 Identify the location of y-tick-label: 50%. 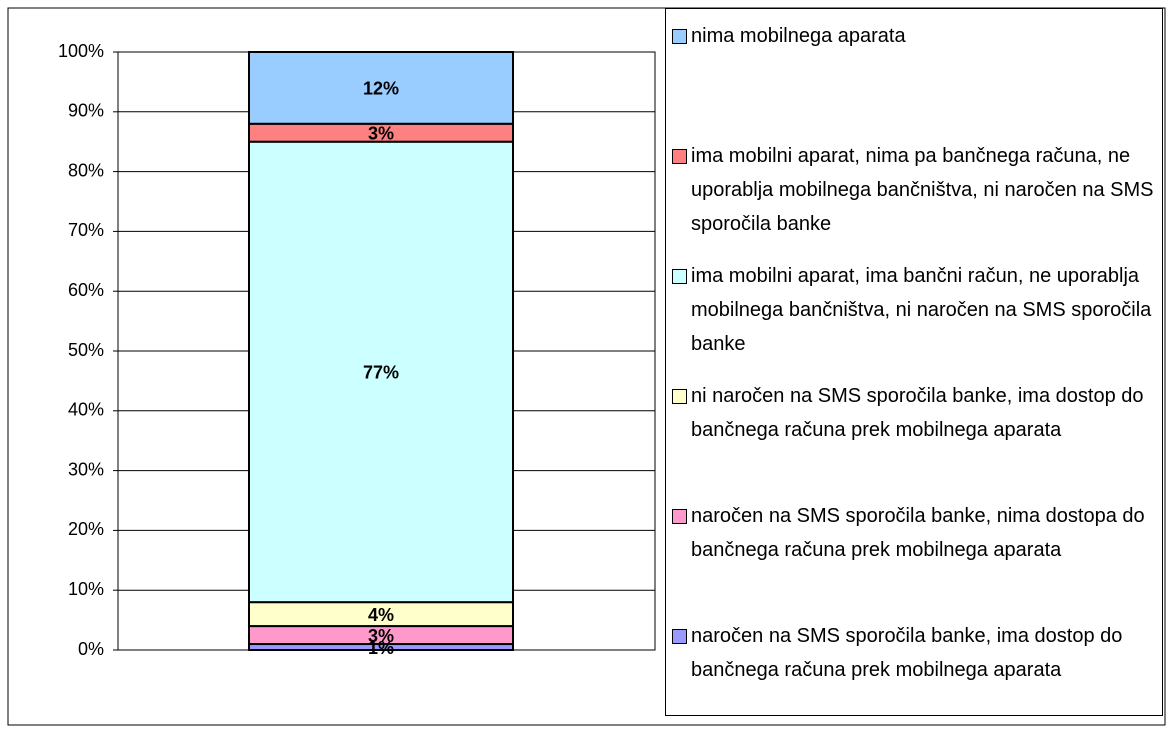
(86, 350).